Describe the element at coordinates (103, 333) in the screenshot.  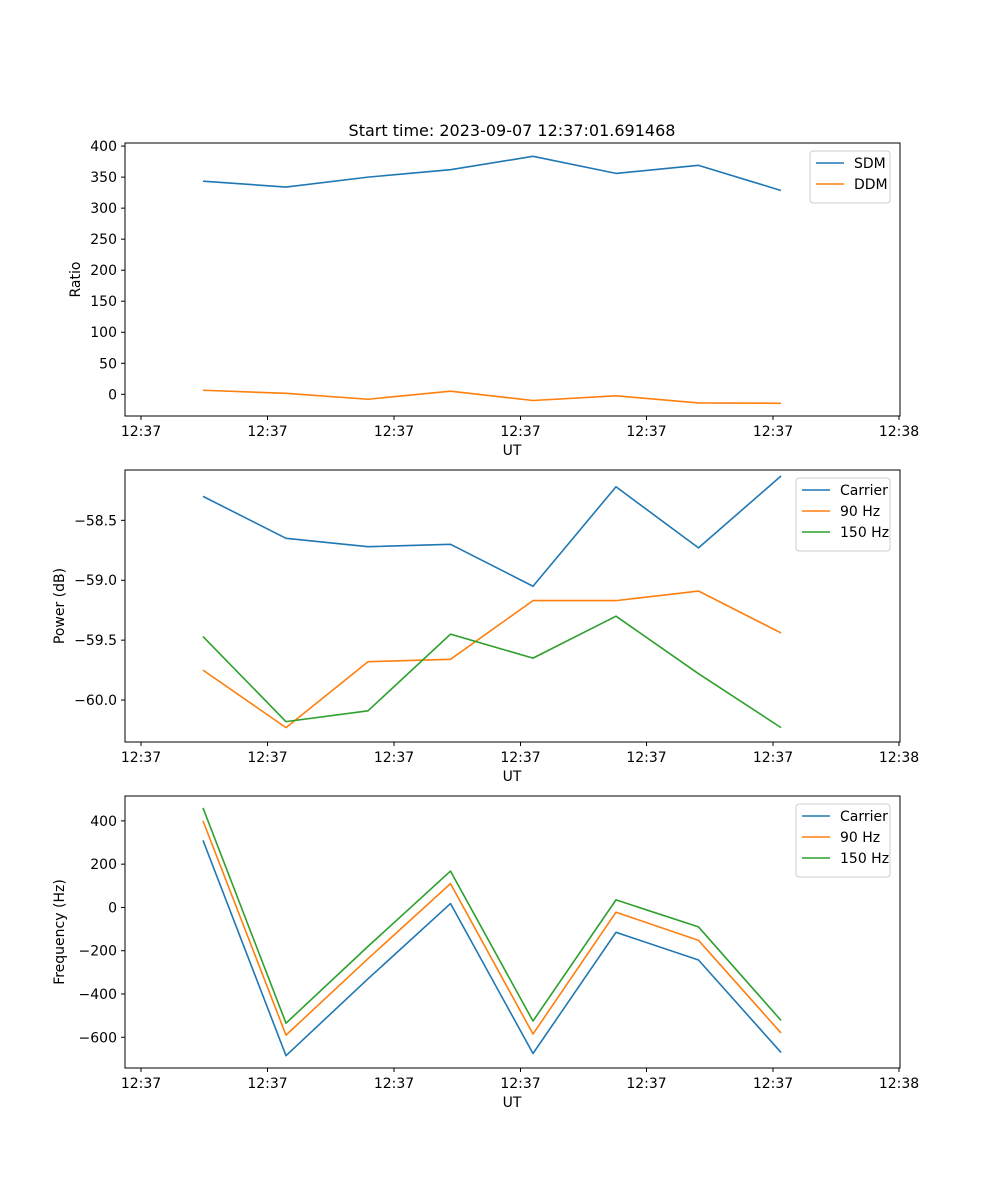
I see `y-tick-label: 100` at that location.